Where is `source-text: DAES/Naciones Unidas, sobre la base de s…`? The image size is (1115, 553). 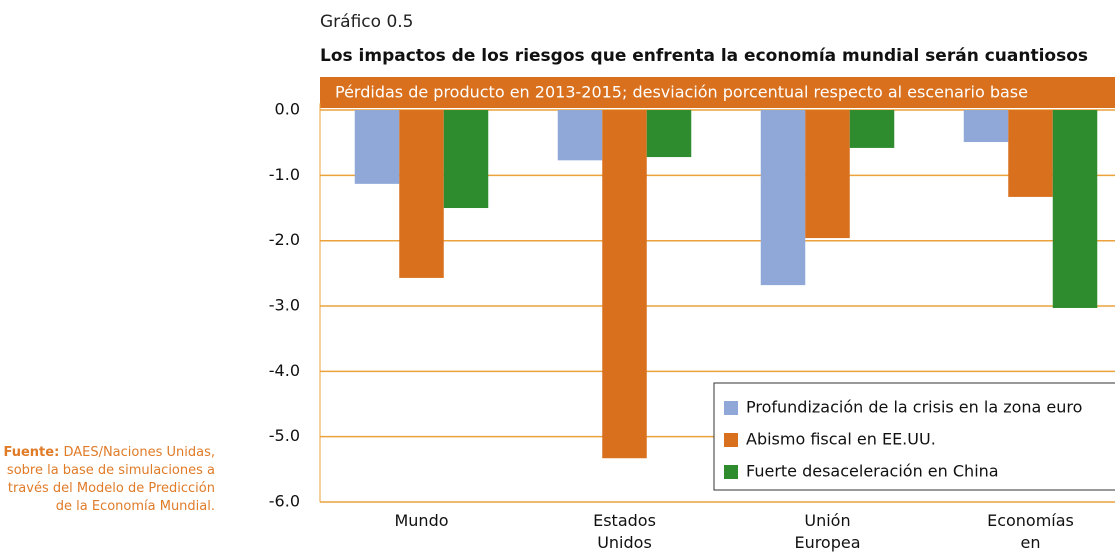 source-text: DAES/Naciones Unidas, sobre la base de s… is located at coordinates (110, 479).